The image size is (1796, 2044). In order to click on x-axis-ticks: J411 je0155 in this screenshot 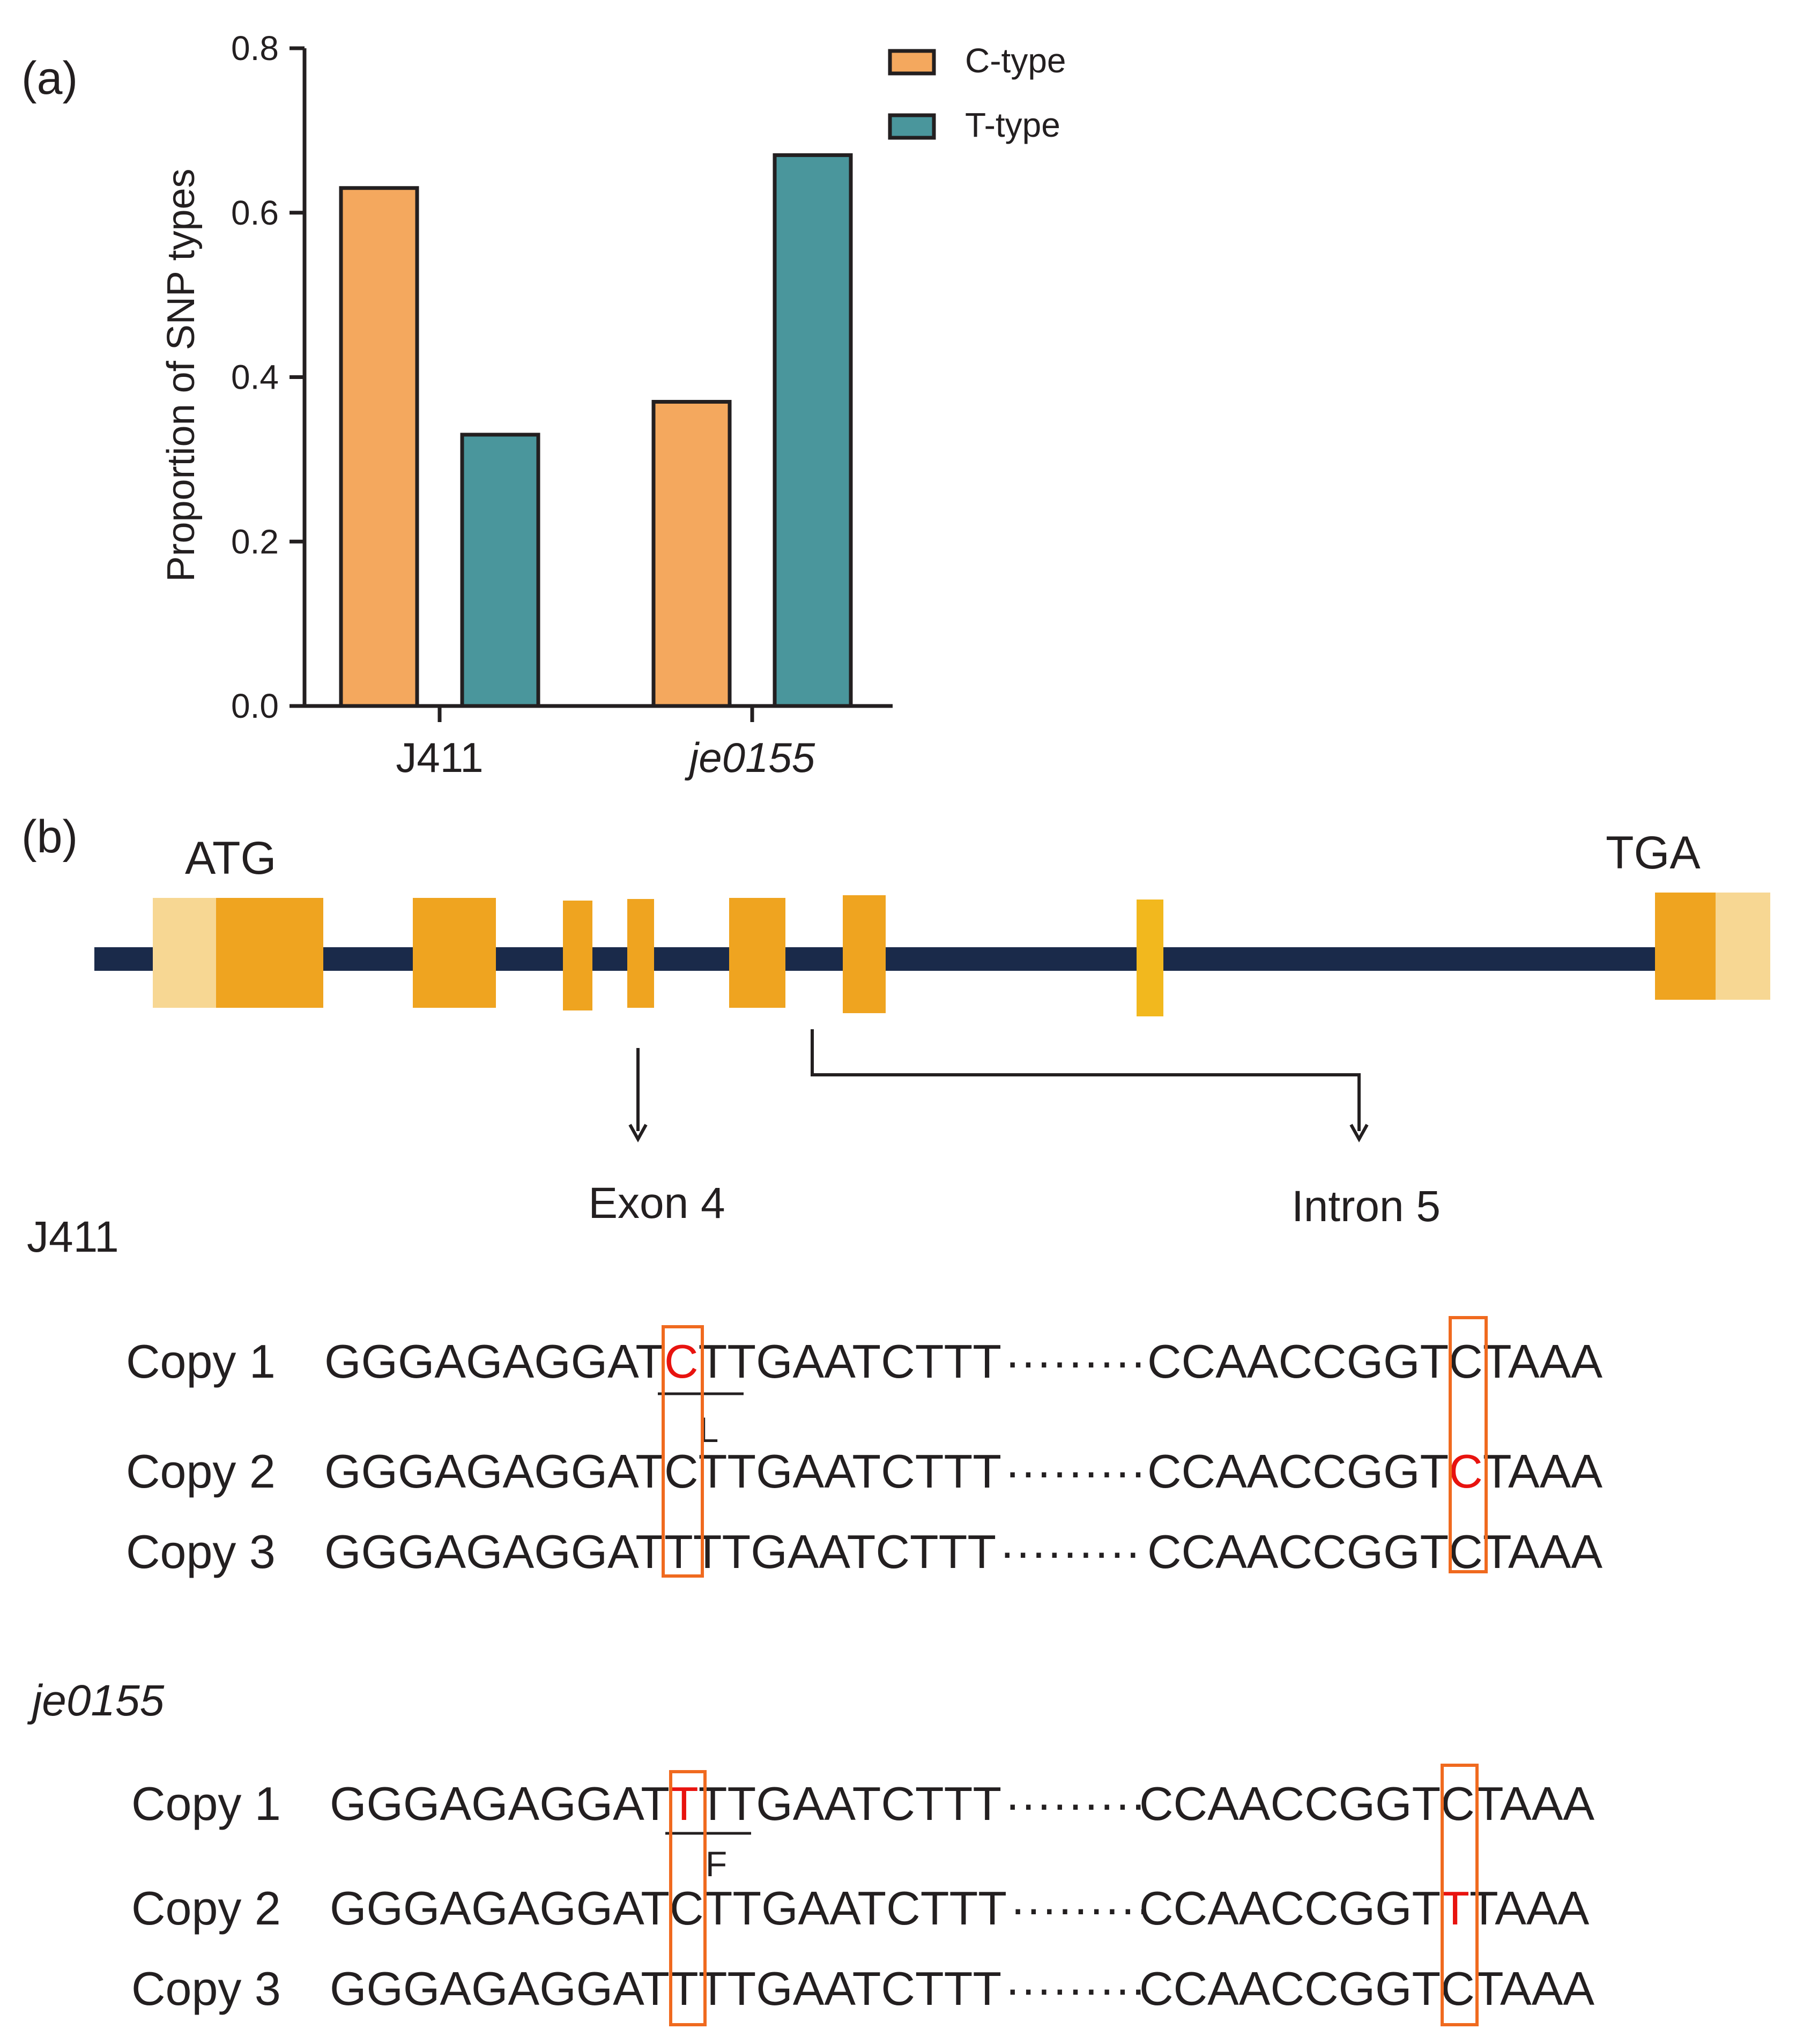, I will do `click(605, 743)`.